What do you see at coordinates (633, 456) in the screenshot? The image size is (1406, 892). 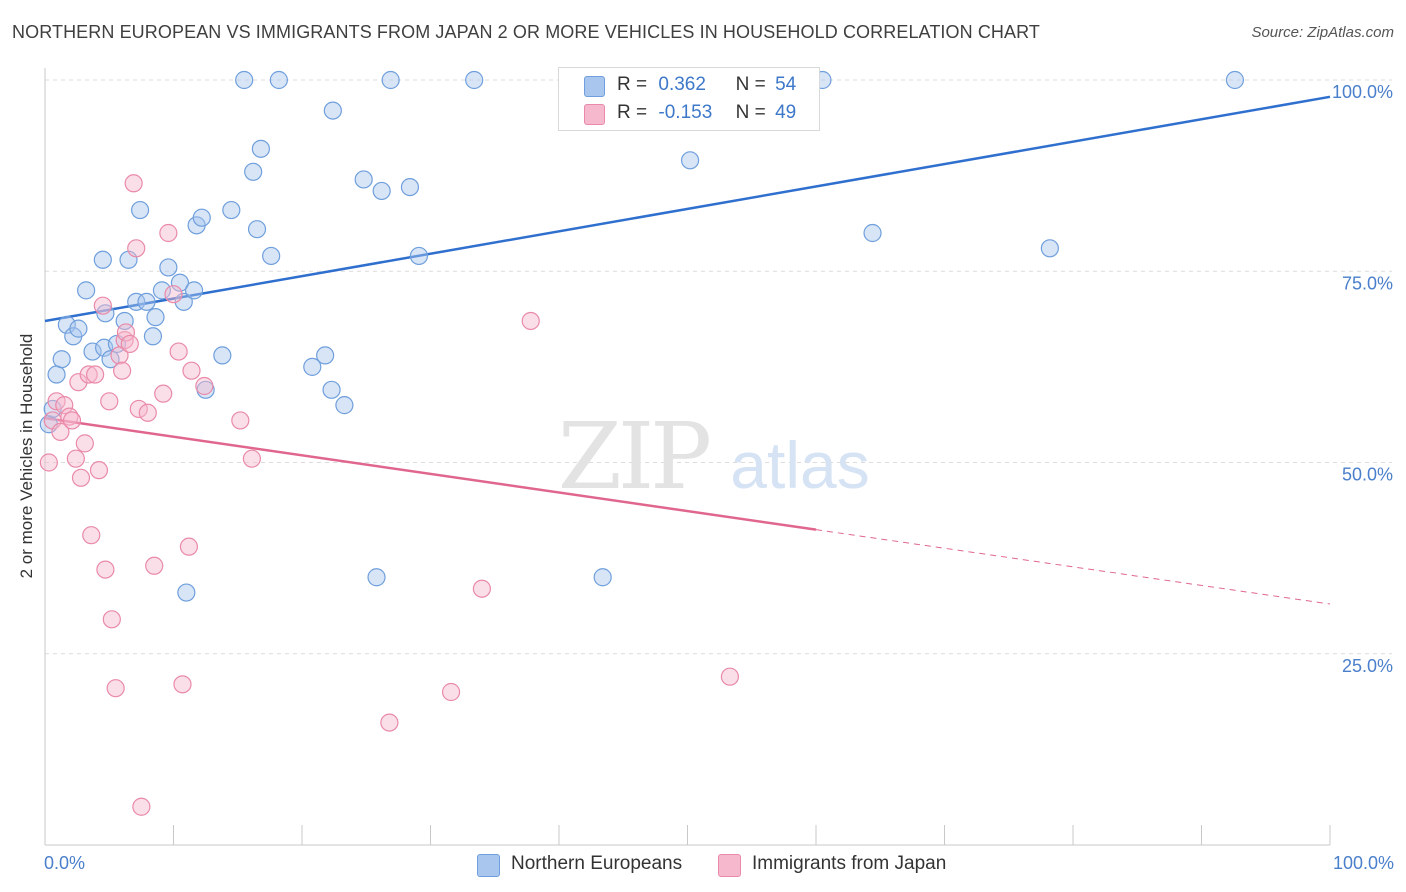 I see `watermark-zip: ZIP` at bounding box center [633, 456].